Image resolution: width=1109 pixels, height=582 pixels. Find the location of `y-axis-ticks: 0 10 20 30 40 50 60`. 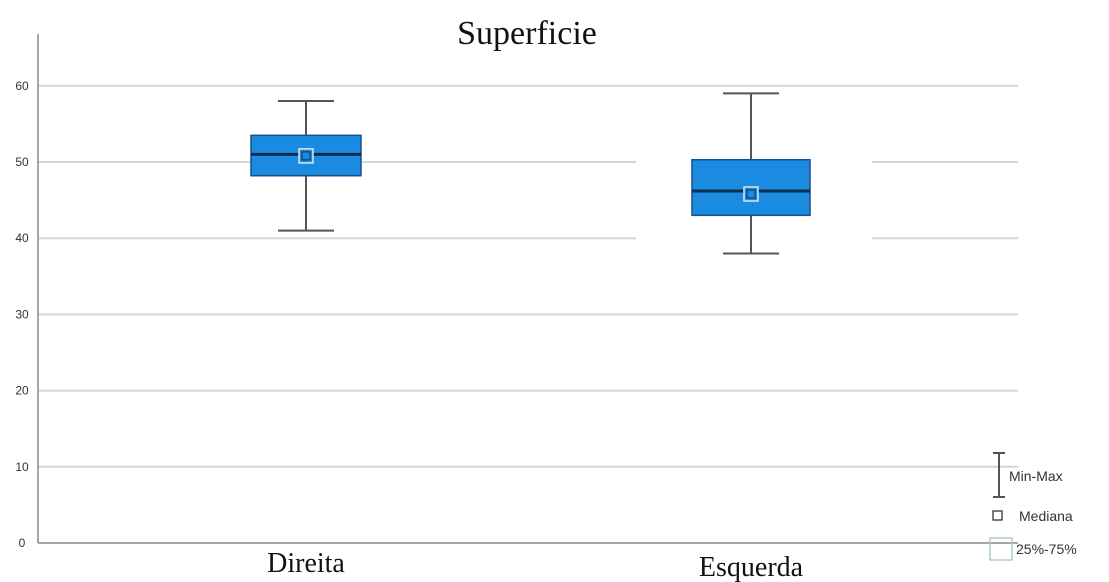

y-axis-ticks: 0 10 20 30 40 50 60 is located at coordinates (22, 314).